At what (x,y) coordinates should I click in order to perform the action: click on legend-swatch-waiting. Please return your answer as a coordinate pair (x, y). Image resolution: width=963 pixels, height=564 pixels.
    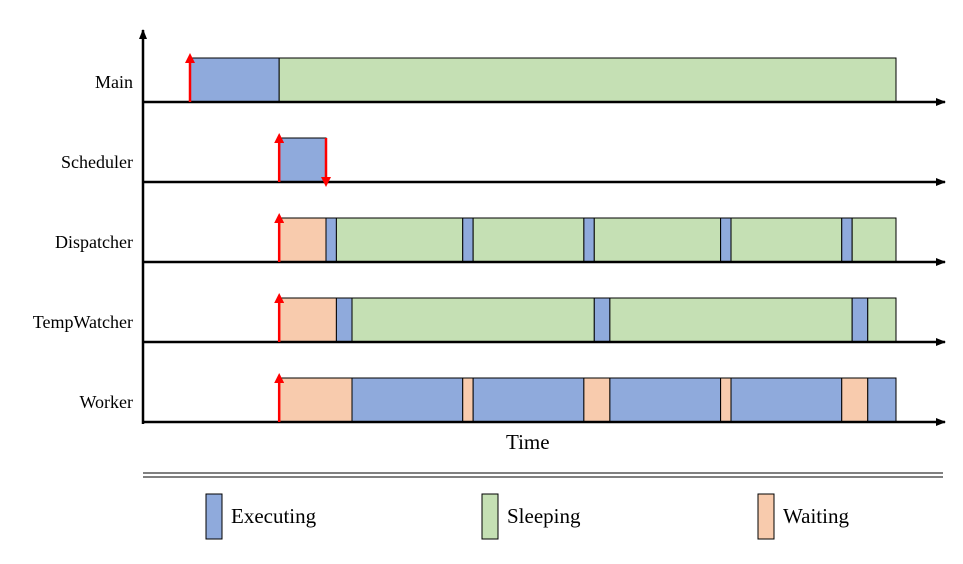
    Looking at the image, I should click on (766, 516).